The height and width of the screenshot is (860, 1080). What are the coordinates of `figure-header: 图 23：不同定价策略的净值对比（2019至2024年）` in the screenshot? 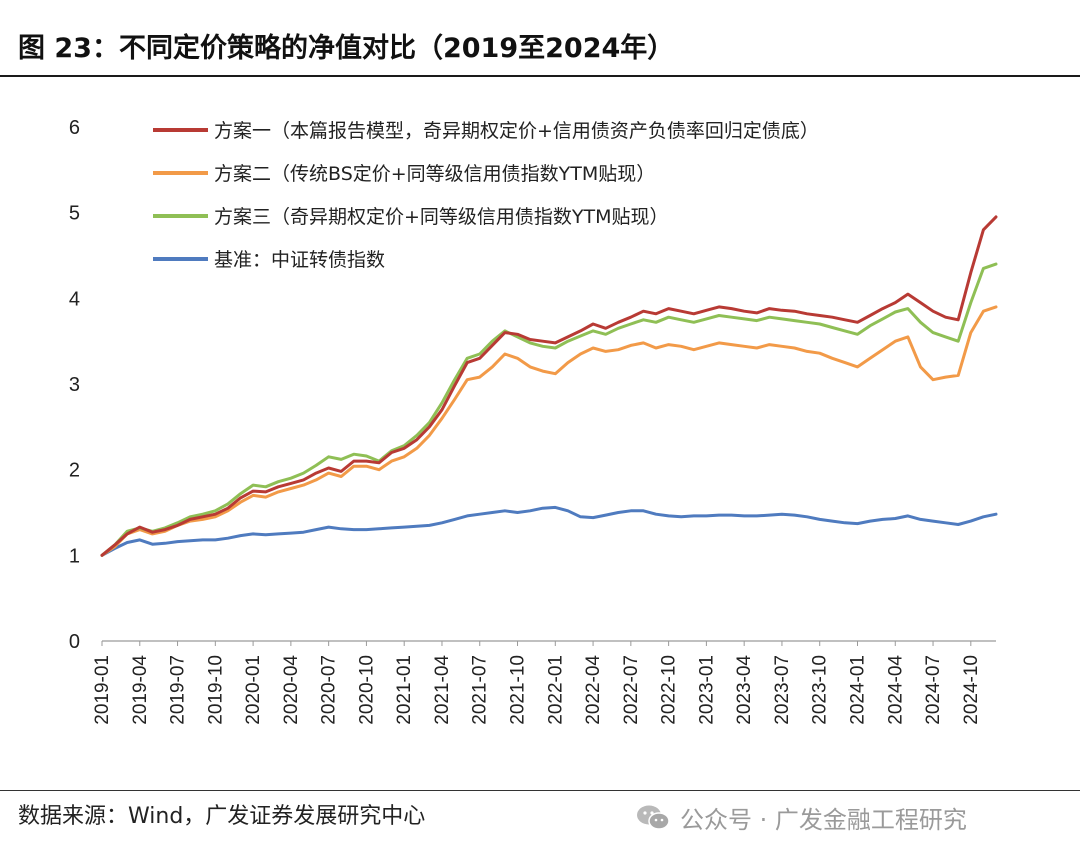 It's located at (540, 39).